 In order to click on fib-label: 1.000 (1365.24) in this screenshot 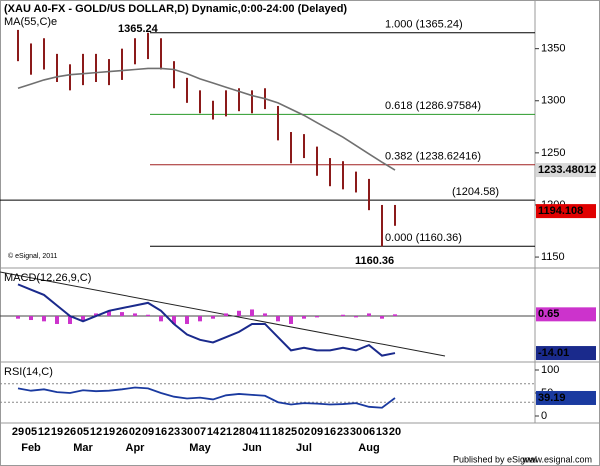, I will do `click(424, 25)`.